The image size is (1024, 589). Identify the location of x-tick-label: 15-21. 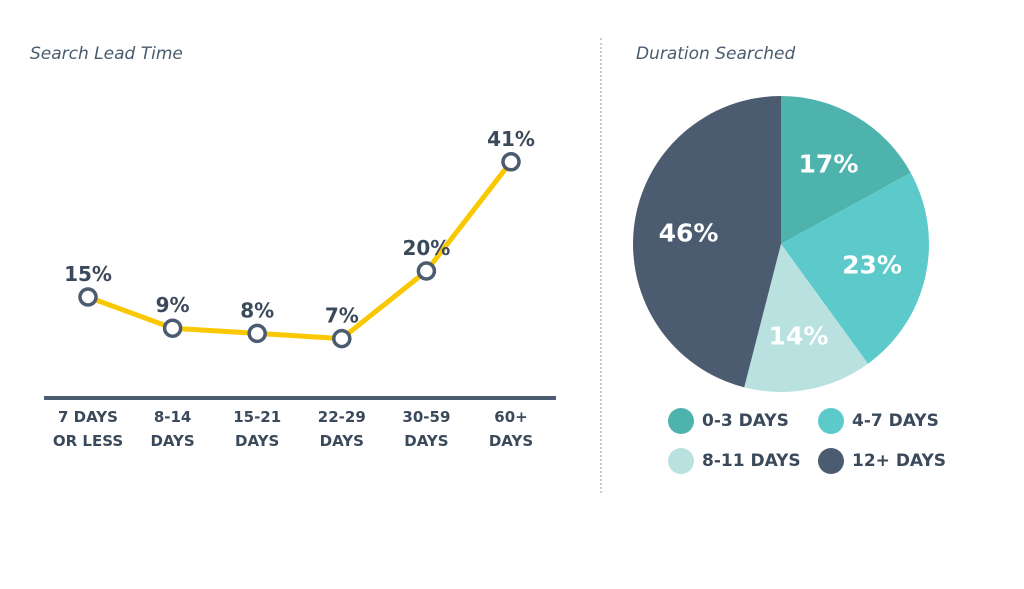
(257, 417).